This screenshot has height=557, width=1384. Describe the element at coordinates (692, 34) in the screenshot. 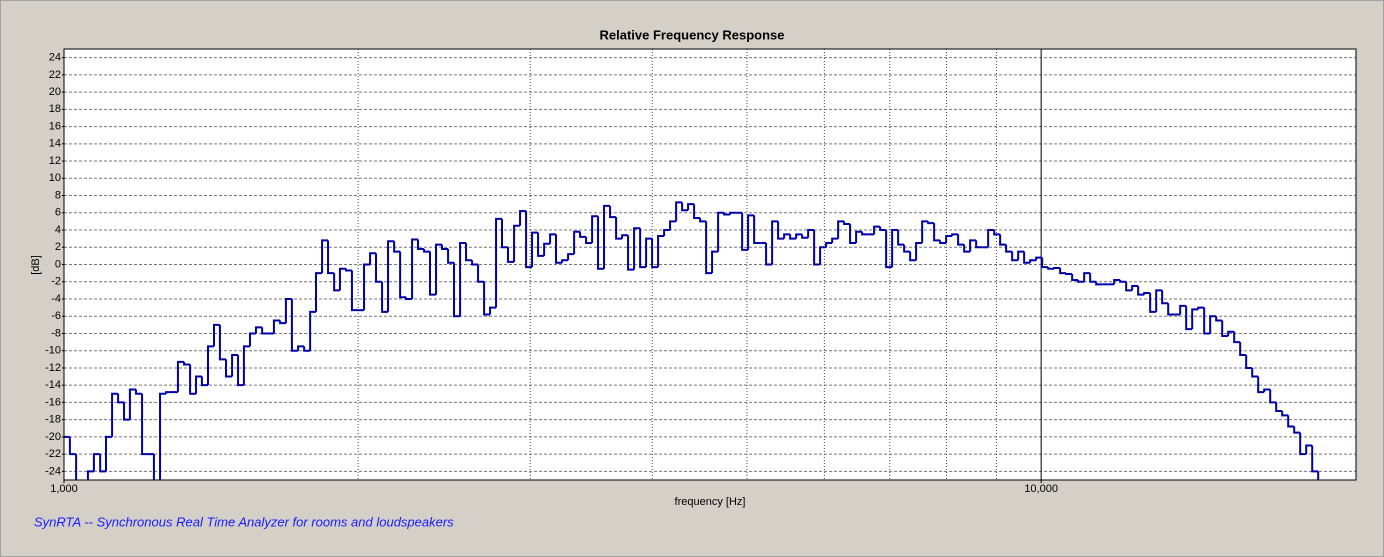

I see `chart-title: Relative Frequency Response` at that location.